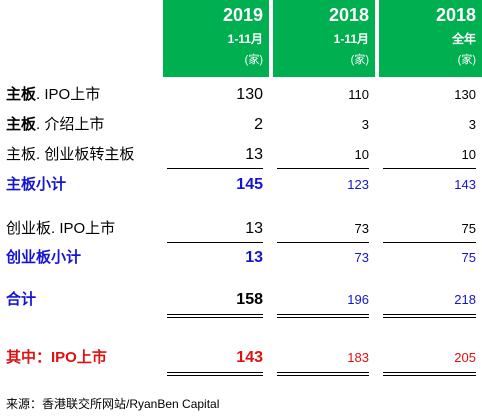  Describe the element at coordinates (241, 125) in the screenshot. I see `table-row-main-intro: 主板. 介绍上市 2 3 3` at that location.